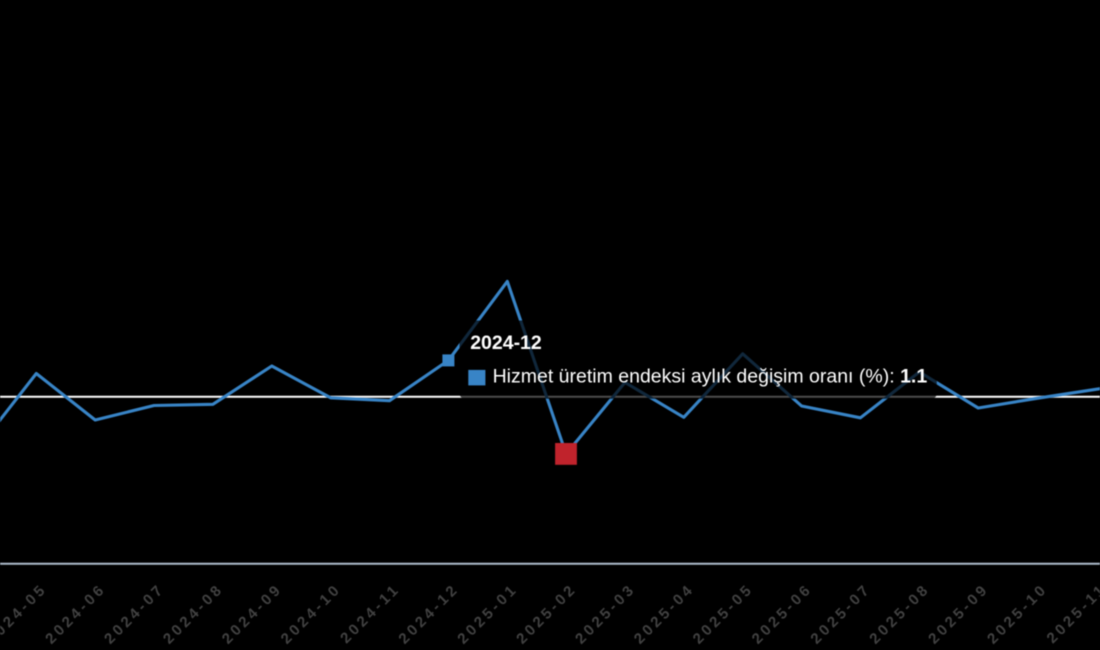 The width and height of the screenshot is (1100, 650). Describe the element at coordinates (487, 613) in the screenshot. I see `svg-text: 2025-01` at that location.